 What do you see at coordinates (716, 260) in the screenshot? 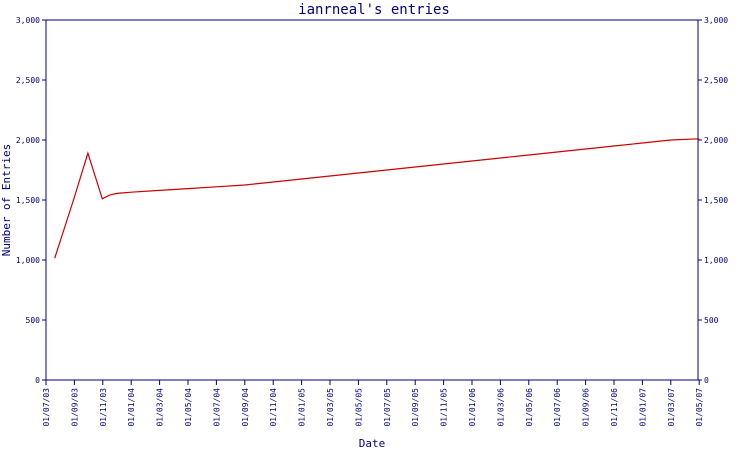
I see `y-tick-label-right: 1,000` at bounding box center [716, 260].